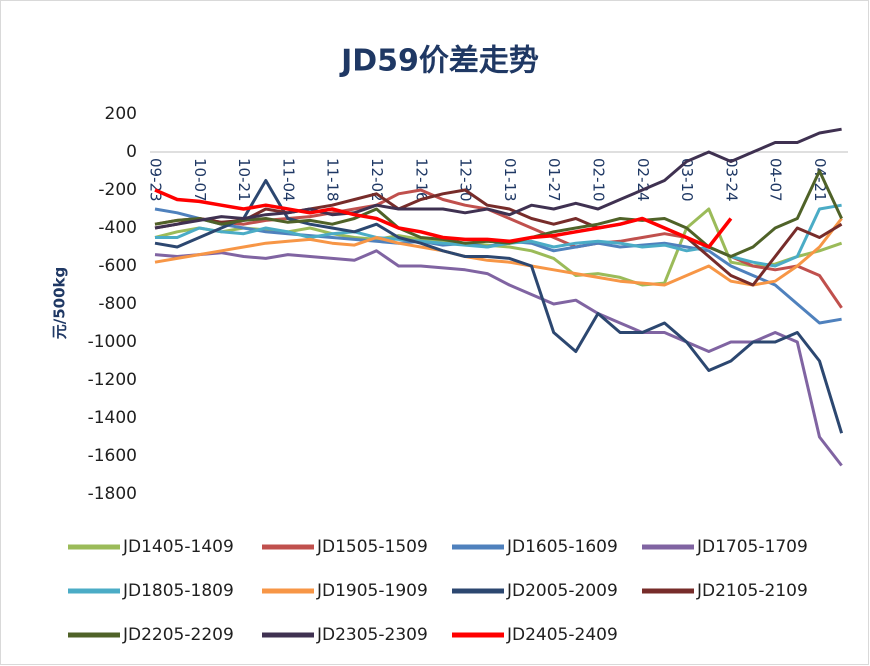 This screenshot has height=666, width=870. What do you see at coordinates (562, 591) in the screenshot?
I see `legend-label: JD2005-2009` at bounding box center [562, 591].